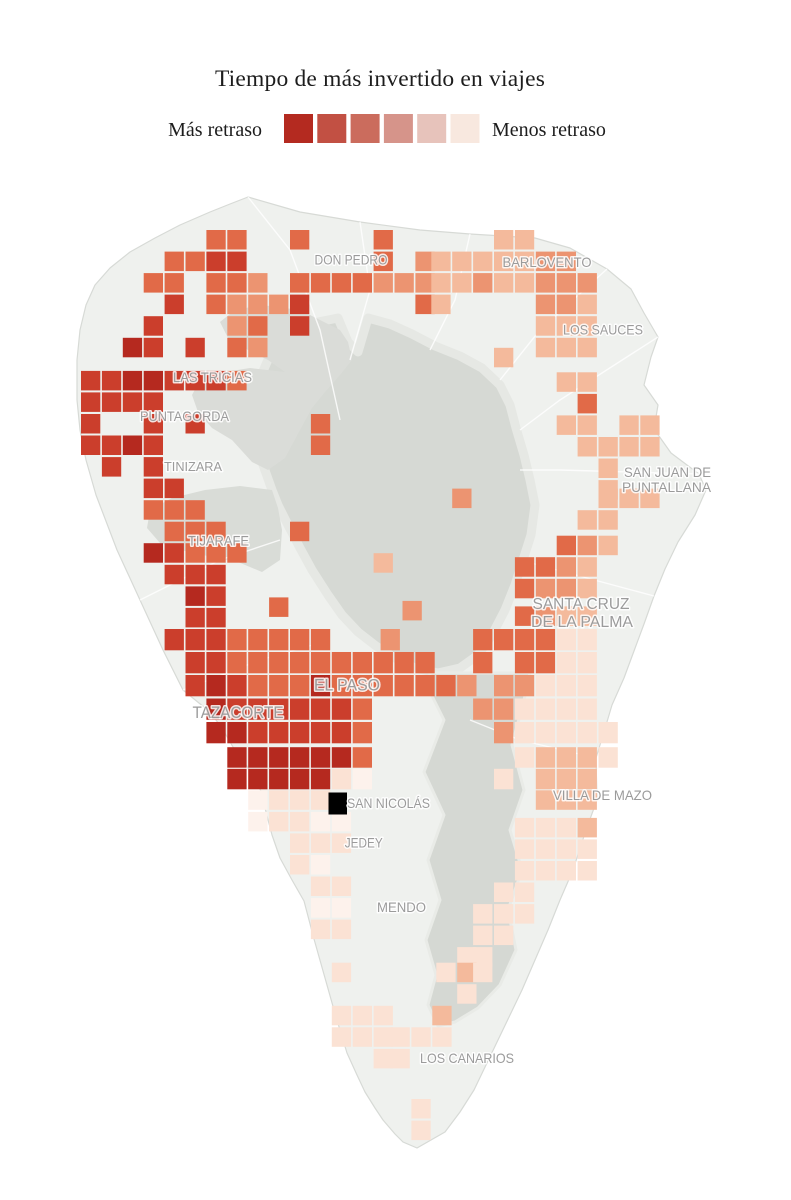 Image resolution: width=791 pixels, height=1200 pixels. Describe the element at coordinates (582, 622) in the screenshot. I see `svg-text: DE LA PALMA` at that location.